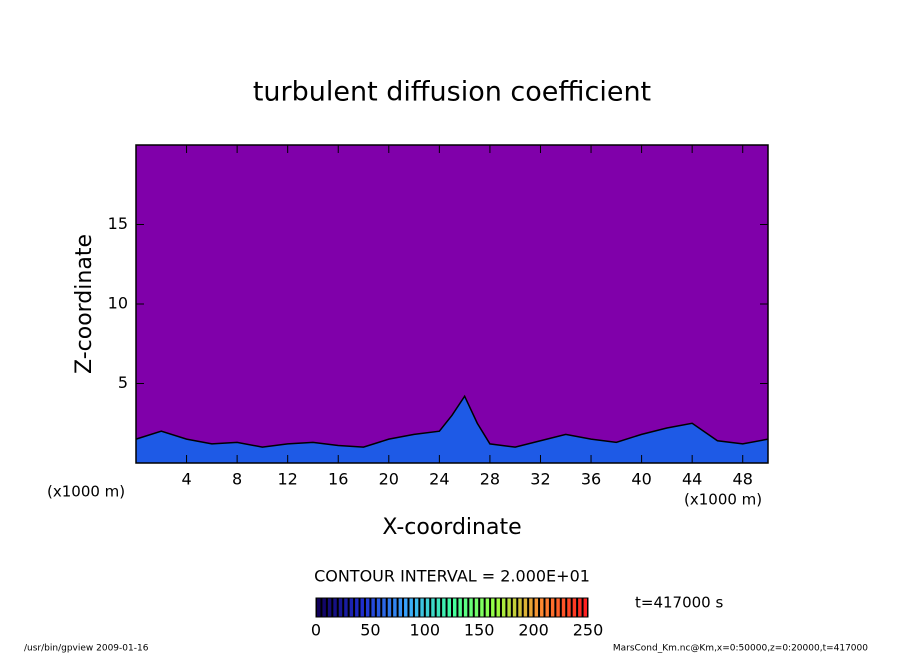 Image resolution: width=904 pixels, height=654 pixels. Describe the element at coordinates (118, 303) in the screenshot. I see `y-tick-label: 10` at that location.